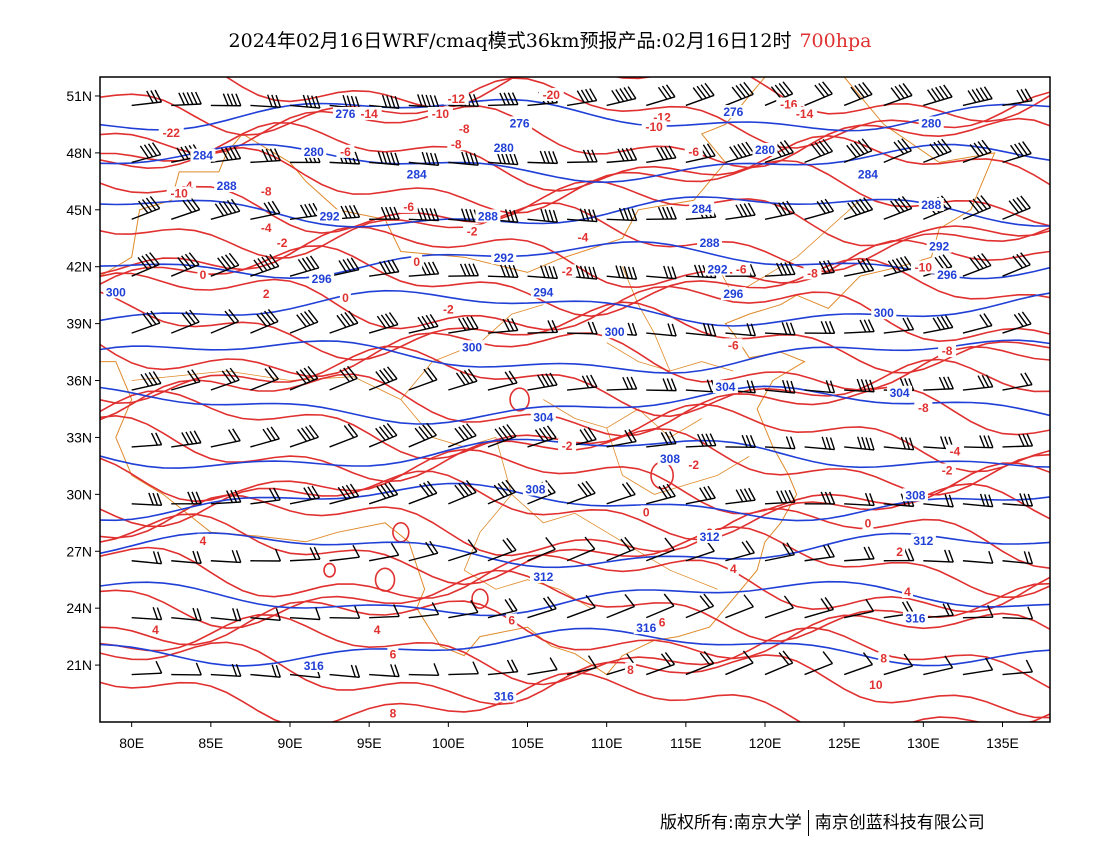 Image resolution: width=1100 pixels, height=850 pixels. Describe the element at coordinates (567, 271) in the screenshot. I see `temperature-label: -2` at that location.